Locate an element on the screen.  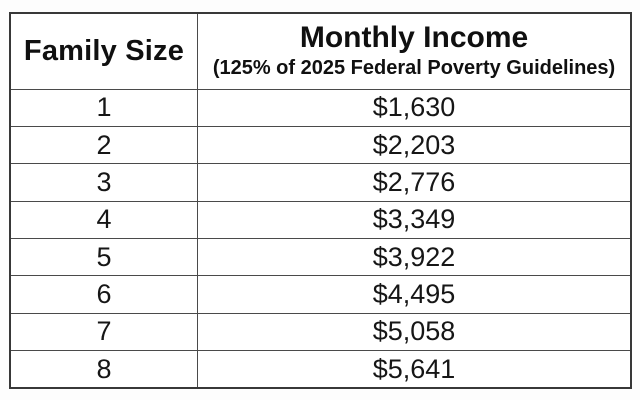
column-header-family-size: Family Size is located at coordinates (104, 51).